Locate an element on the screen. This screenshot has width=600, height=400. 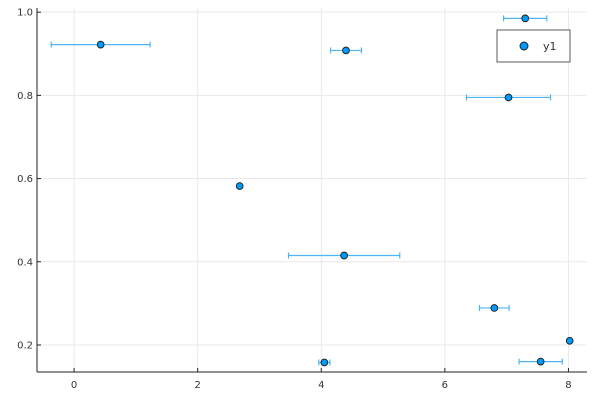
x-tick-label: 8 is located at coordinates (568, 385).